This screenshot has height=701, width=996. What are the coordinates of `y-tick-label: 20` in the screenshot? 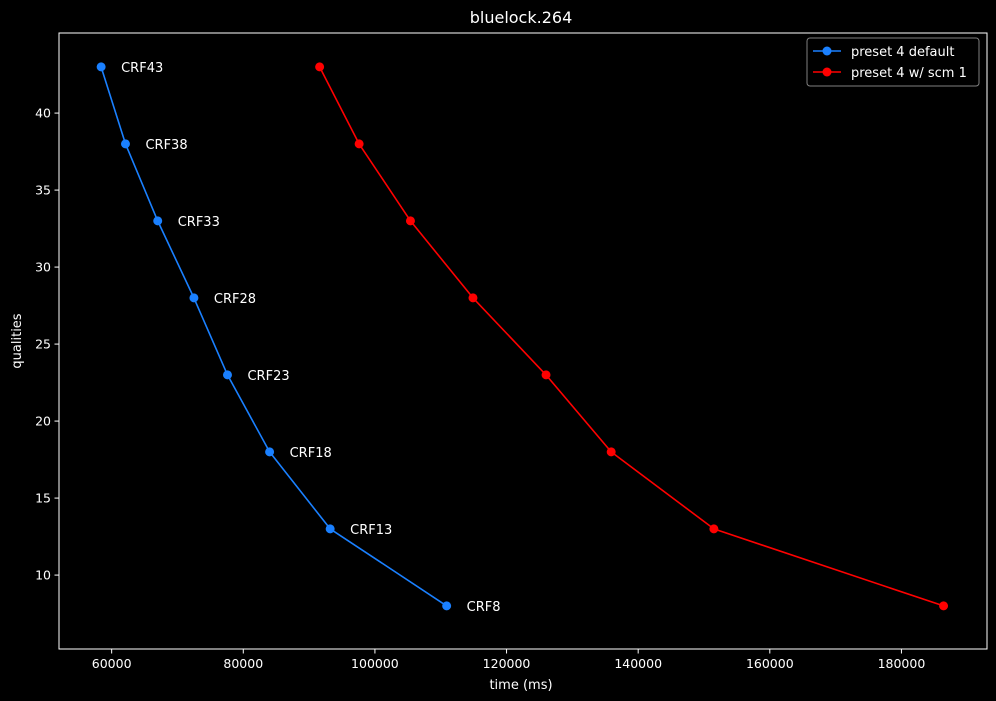 It's located at (43, 421).